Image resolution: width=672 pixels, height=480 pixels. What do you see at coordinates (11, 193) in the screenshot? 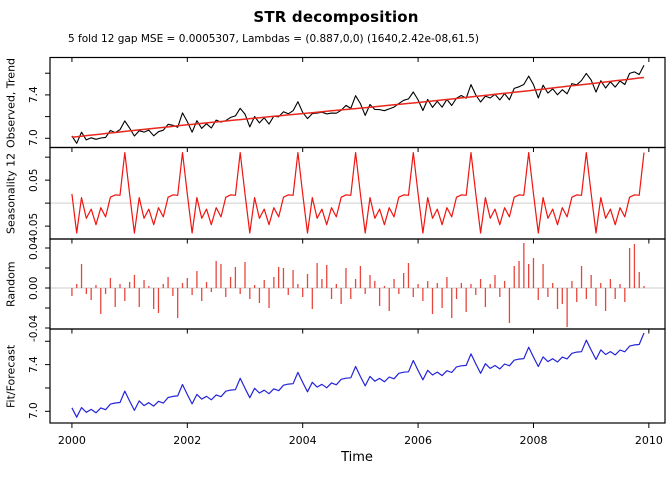
I see `y-axis-label-seasonality: Seasonality 12` at bounding box center [11, 193].